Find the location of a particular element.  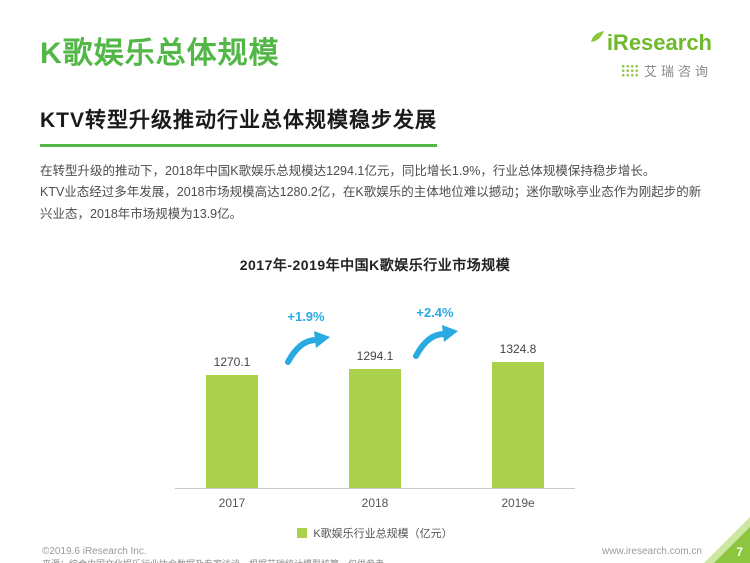

growth-label-2018: +1.9% is located at coordinates (306, 316).